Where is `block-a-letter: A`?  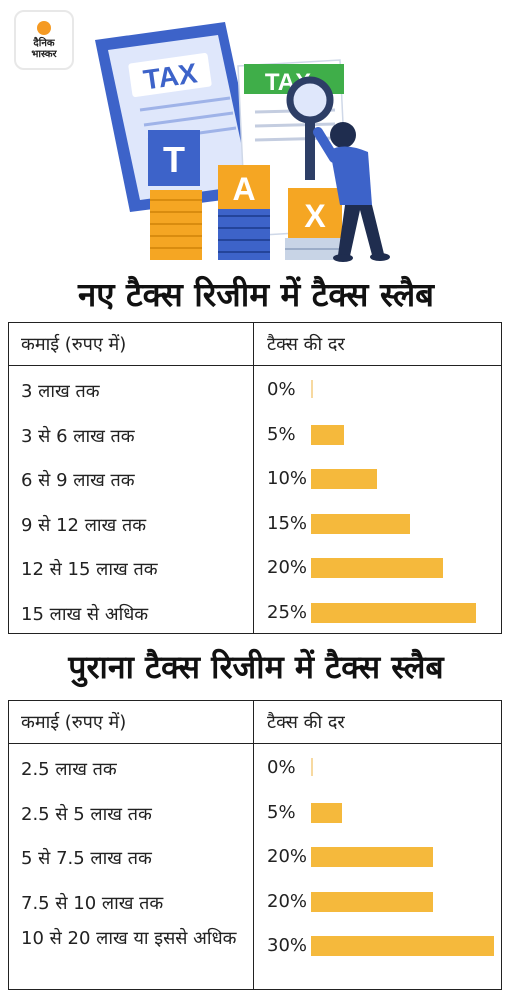 block-a-letter: A is located at coordinates (243, 189).